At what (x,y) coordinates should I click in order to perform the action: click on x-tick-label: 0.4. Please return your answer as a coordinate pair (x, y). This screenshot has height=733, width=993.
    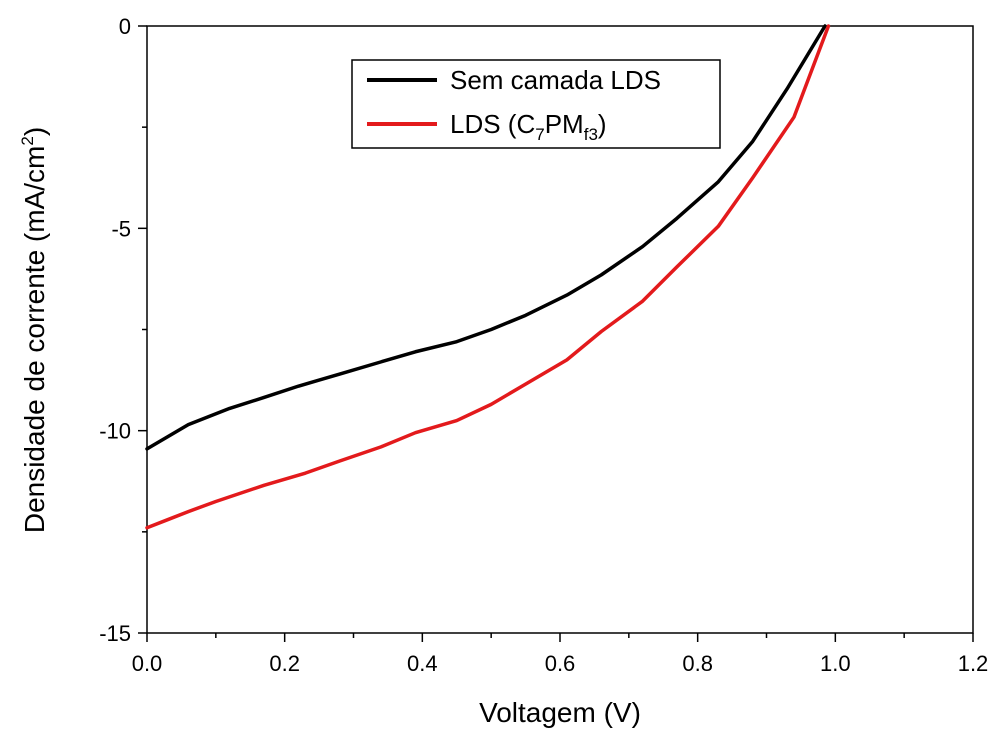
    Looking at the image, I should click on (422, 663).